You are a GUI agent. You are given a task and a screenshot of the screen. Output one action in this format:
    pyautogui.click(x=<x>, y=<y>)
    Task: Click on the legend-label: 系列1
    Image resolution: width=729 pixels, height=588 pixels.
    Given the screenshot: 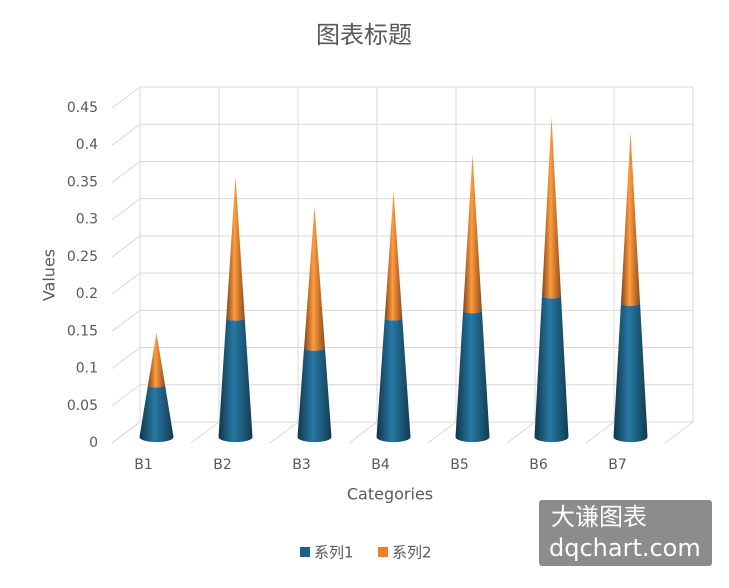 What is the action you would take?
    pyautogui.click(x=334, y=553)
    